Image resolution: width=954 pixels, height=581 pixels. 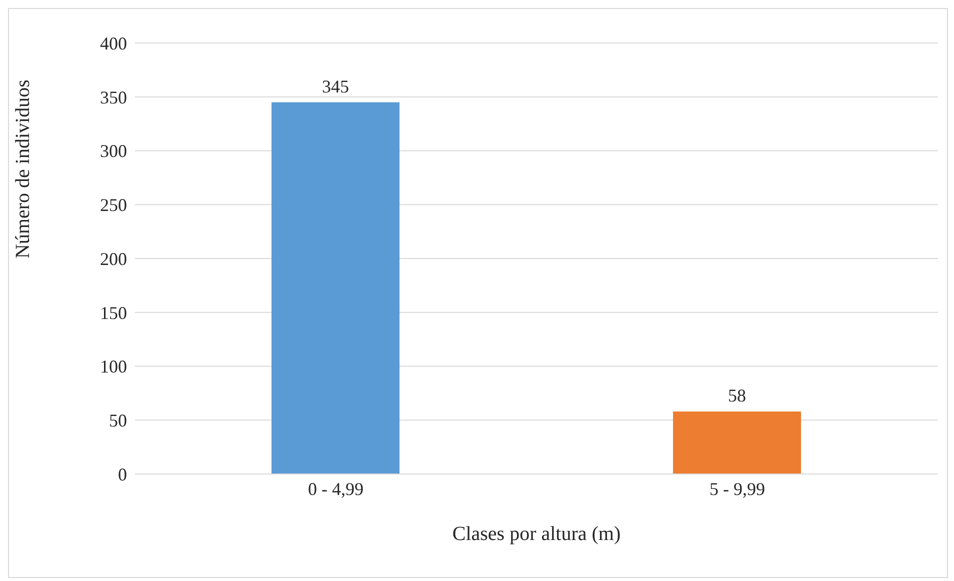 I want to click on y-tick-label: 200, so click(x=113, y=258).